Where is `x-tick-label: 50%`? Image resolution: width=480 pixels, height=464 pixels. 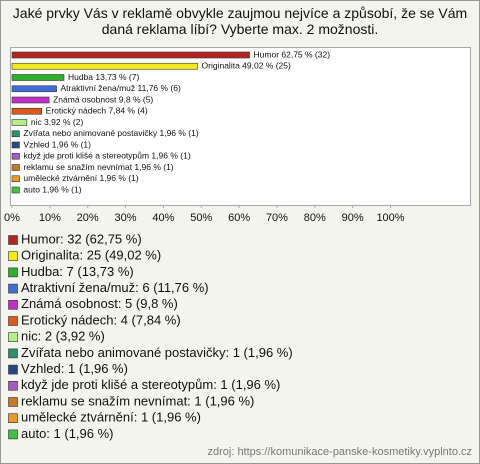
x-tick-label: 50% is located at coordinates (201, 218).